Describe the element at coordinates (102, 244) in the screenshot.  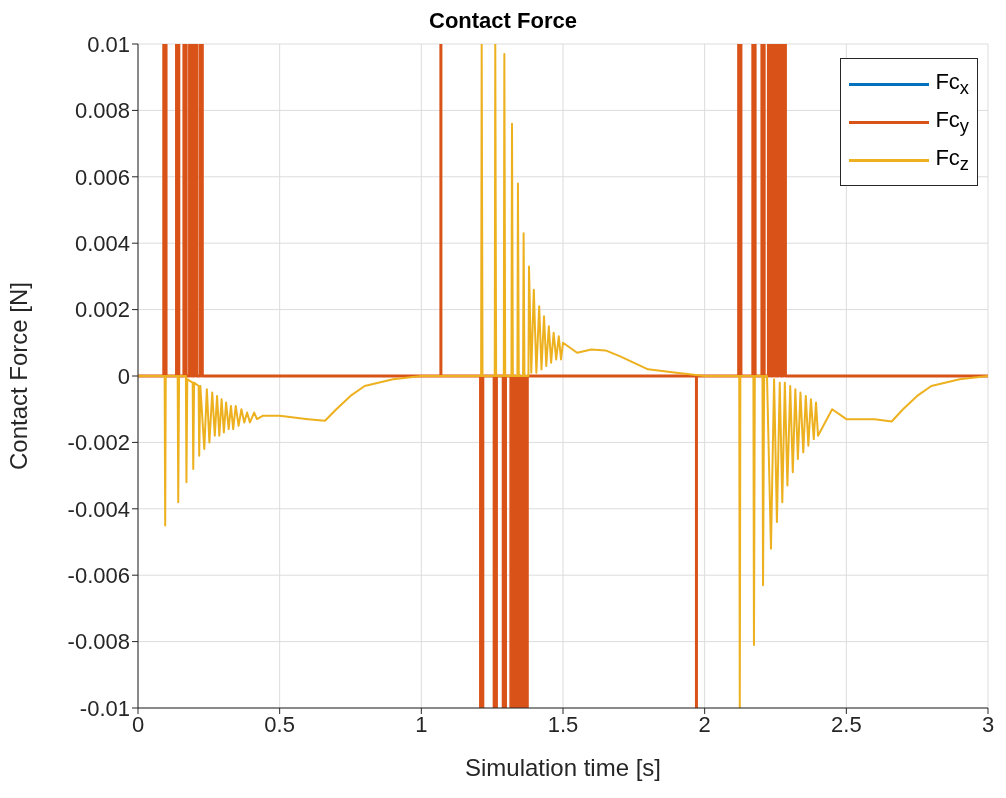
I see `y-tick-label: 0.004` at that location.